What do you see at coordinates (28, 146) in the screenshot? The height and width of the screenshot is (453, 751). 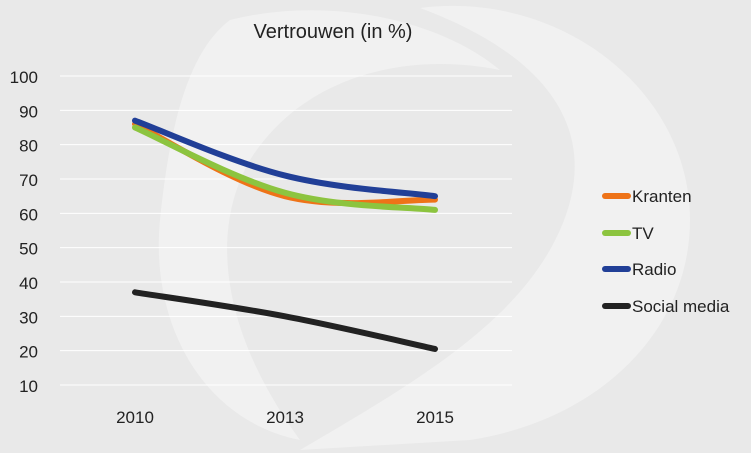 I see `y-tick-label: 80` at bounding box center [28, 146].